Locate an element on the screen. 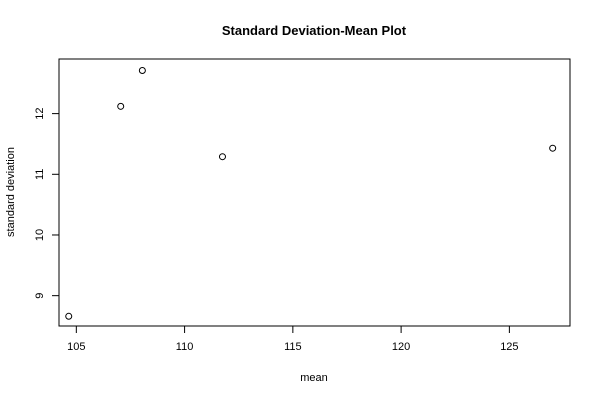 The height and width of the screenshot is (400, 599). x-tick-label: 105 is located at coordinates (76, 347).